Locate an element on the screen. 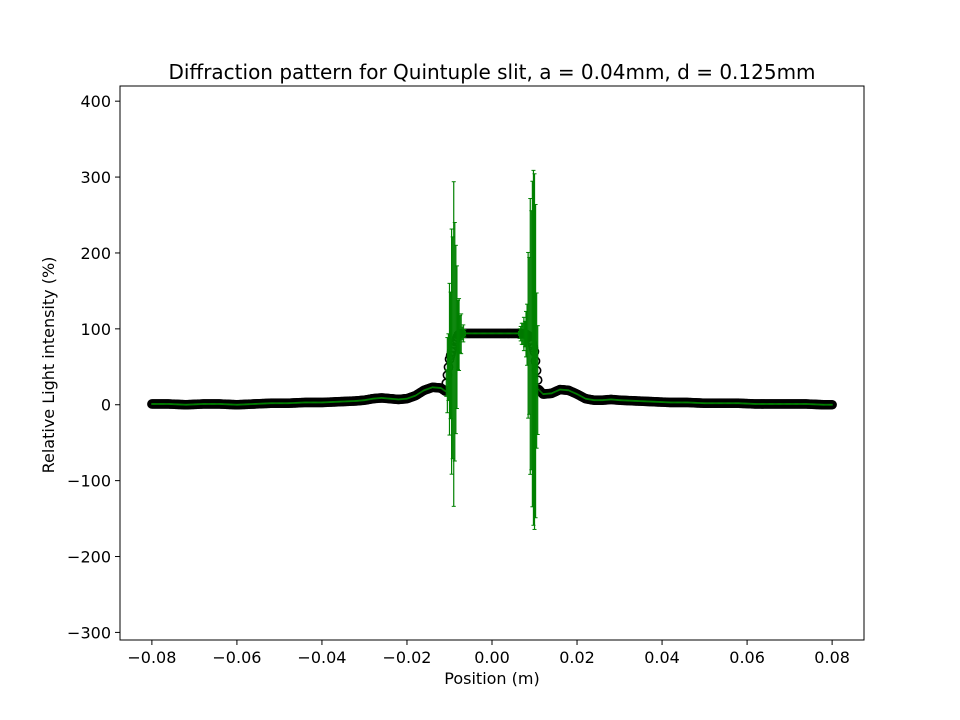 This screenshot has height=720, width=960. y-tick-label: 200 is located at coordinates (95, 253).